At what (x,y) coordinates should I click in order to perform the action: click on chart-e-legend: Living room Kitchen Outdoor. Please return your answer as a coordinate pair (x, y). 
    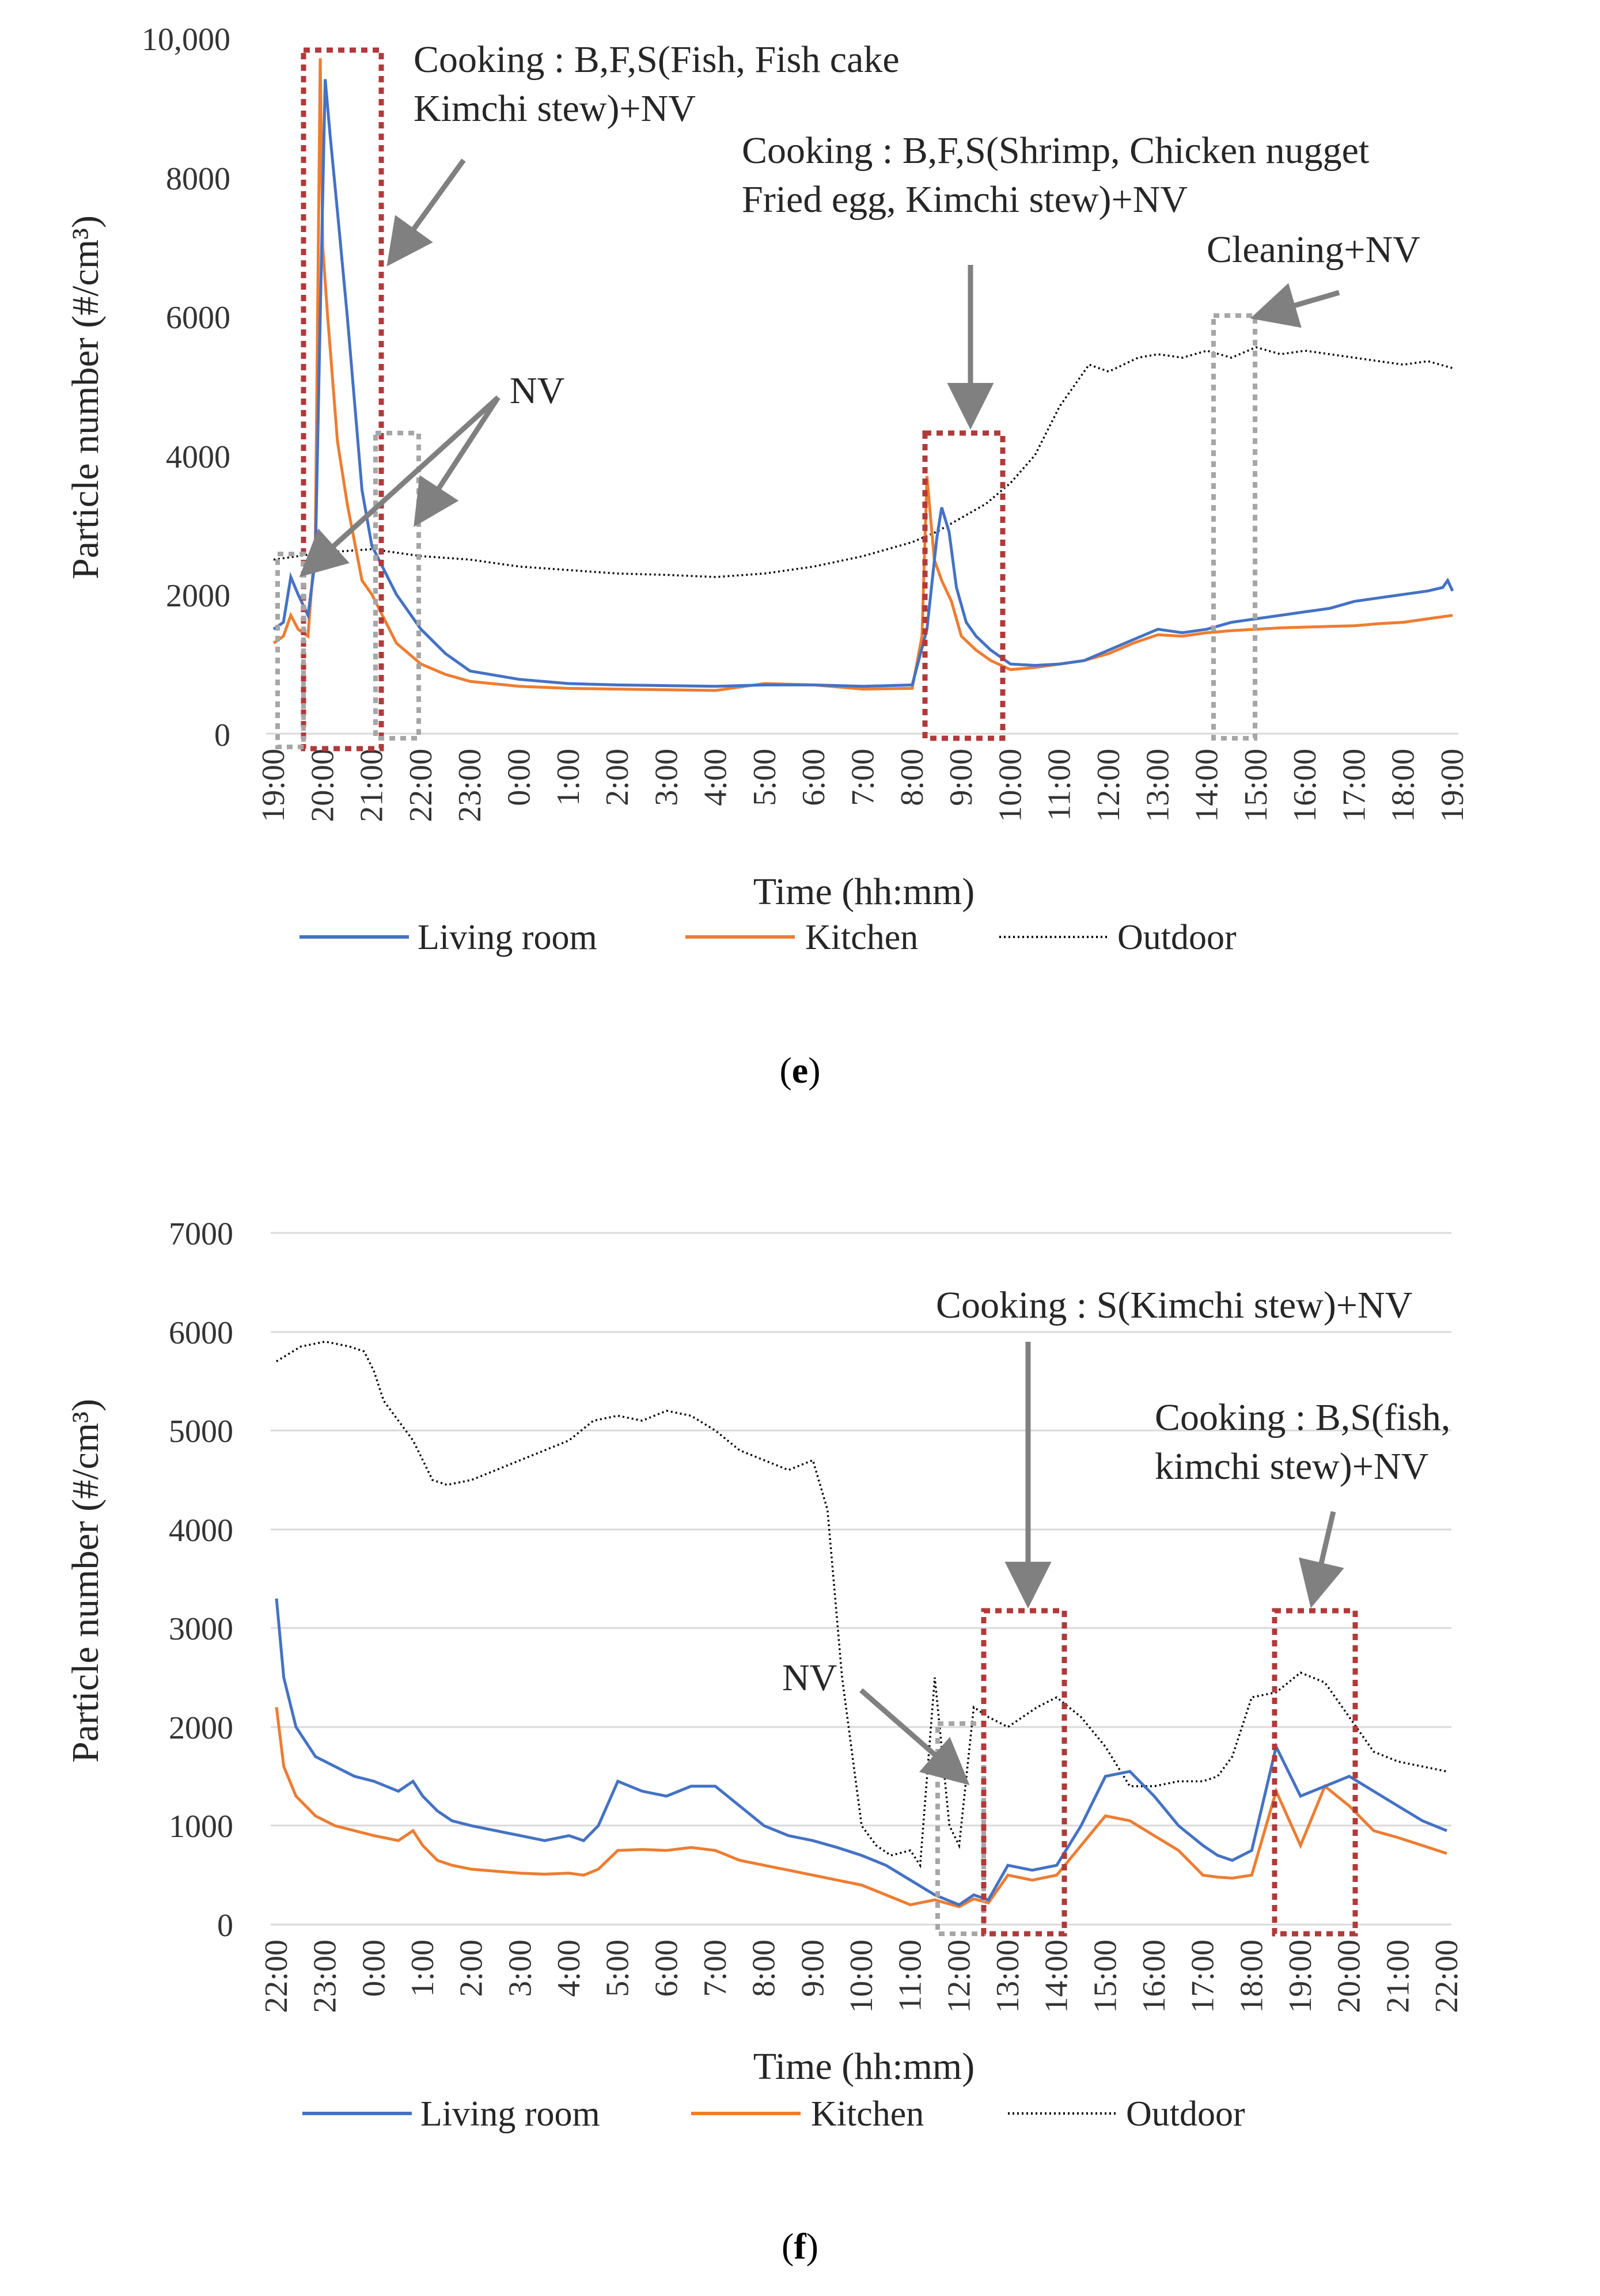
    Looking at the image, I should click on (768, 937).